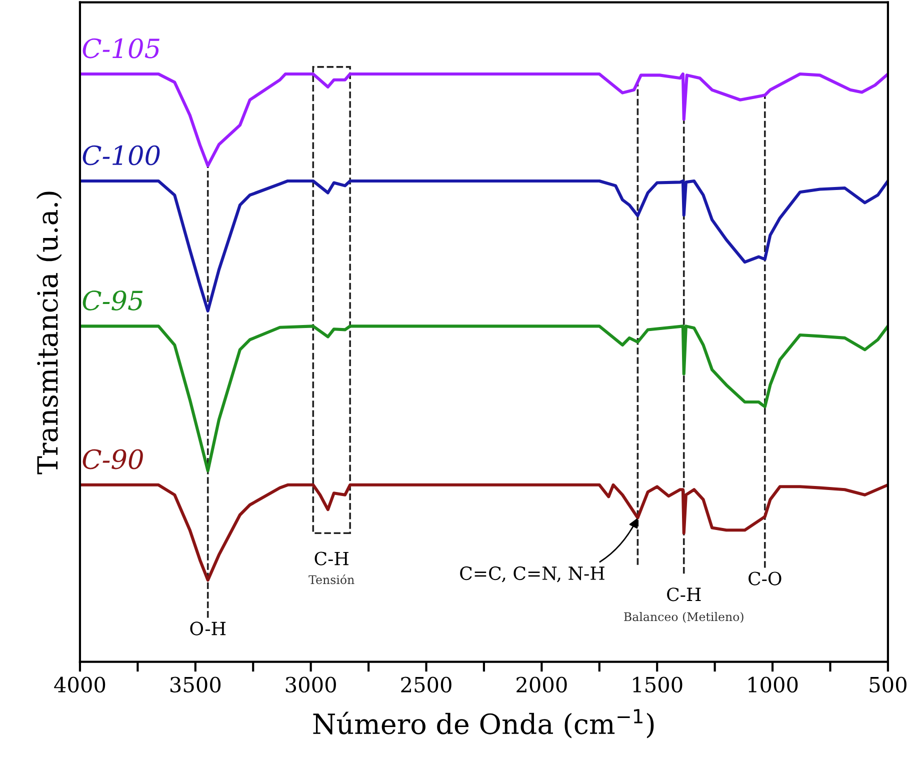 The image size is (914, 766). What do you see at coordinates (541, 684) in the screenshot?
I see `x-tick-label: 2000` at bounding box center [541, 684].